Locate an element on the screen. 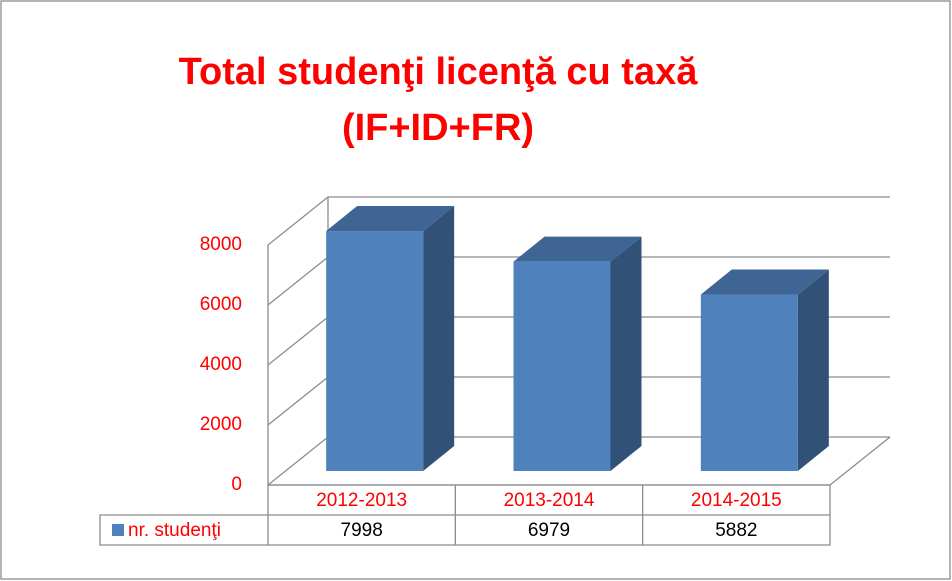 Image resolution: width=952 pixels, height=581 pixels. y-tick-label: 6000 is located at coordinates (221, 304).